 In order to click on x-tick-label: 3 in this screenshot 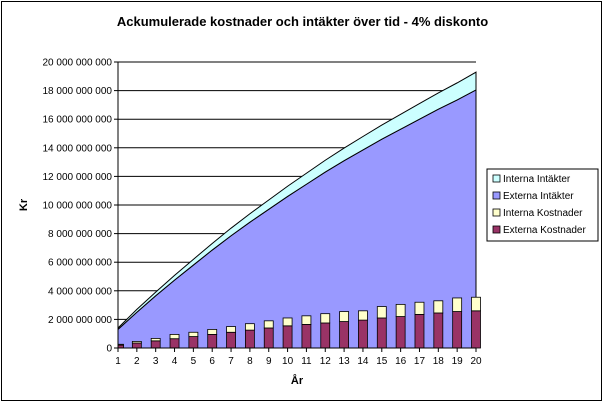, I will do `click(156, 361)`.